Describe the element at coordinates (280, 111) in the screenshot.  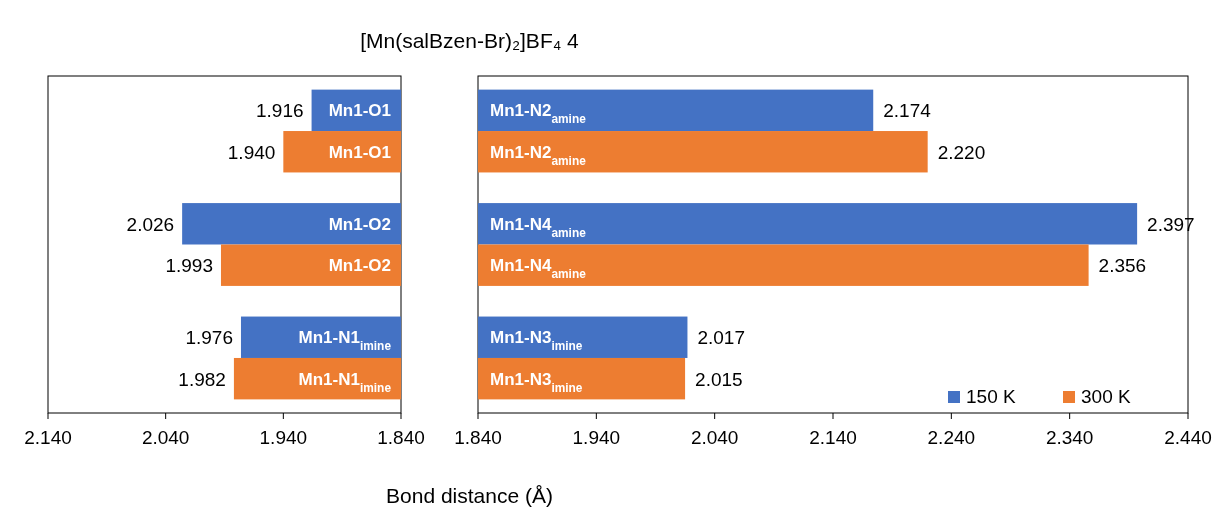
I see `data-label: 1.916` at that location.